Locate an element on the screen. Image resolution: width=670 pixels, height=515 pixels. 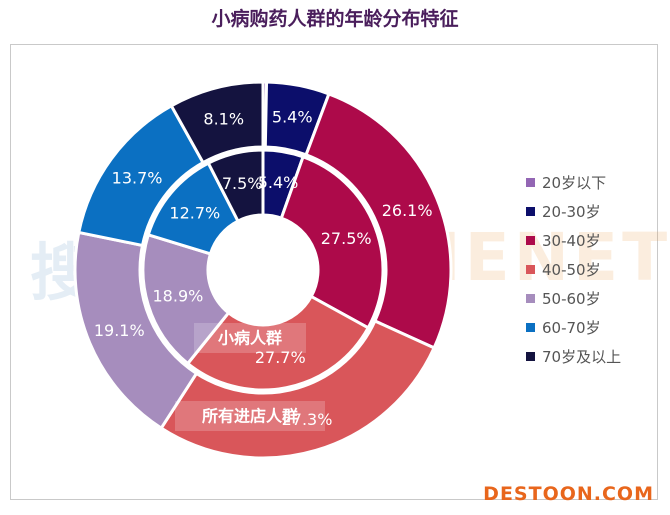
legend-label: 40-50岁 is located at coordinates (571, 270).